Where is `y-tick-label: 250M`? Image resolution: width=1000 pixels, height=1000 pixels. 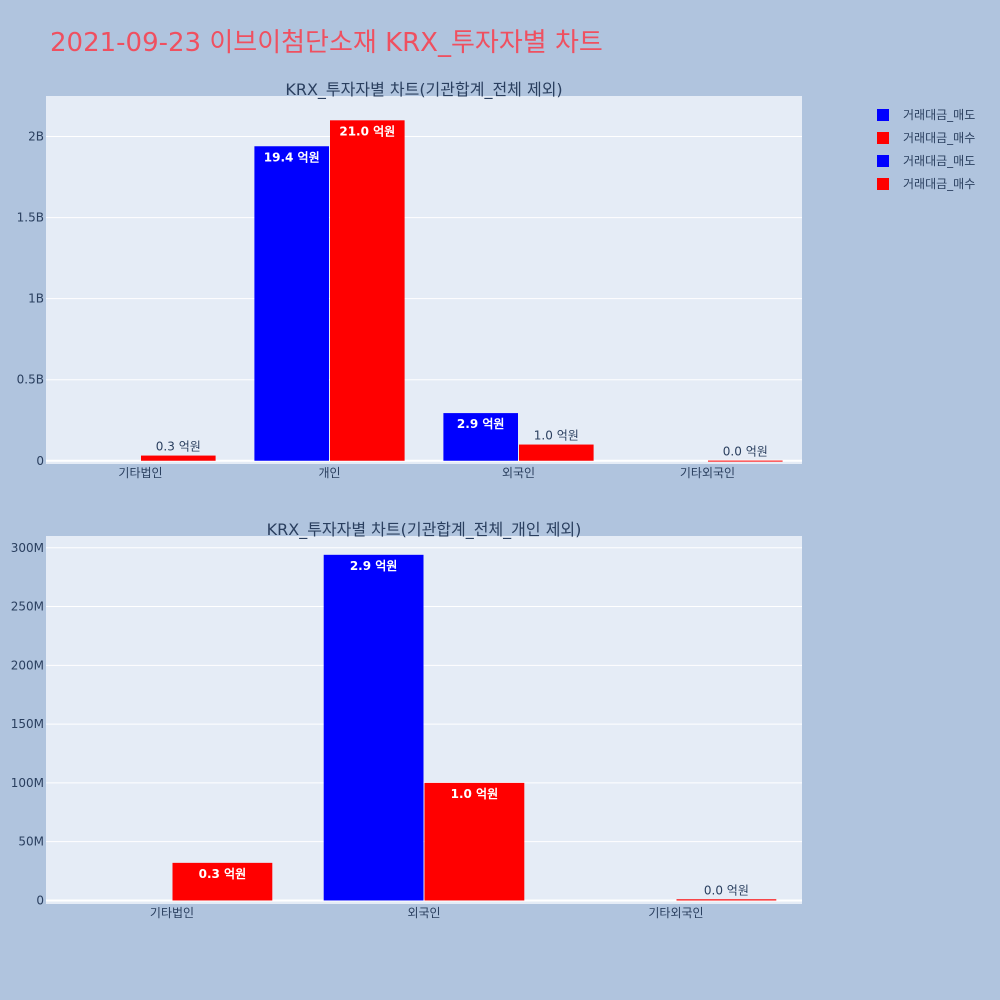
y-tick-label: 250M is located at coordinates (27, 607).